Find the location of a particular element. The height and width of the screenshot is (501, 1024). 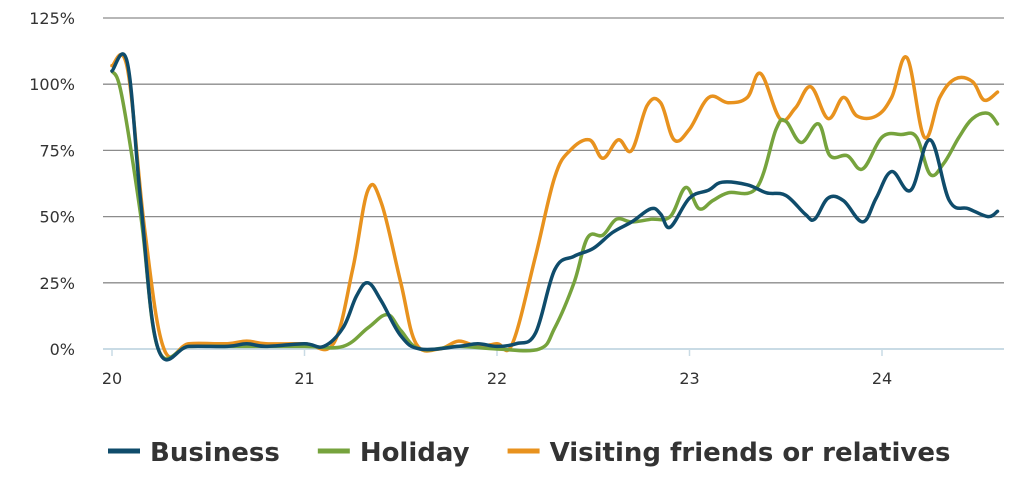

y-tick-label: 125% is located at coordinates (52, 18).